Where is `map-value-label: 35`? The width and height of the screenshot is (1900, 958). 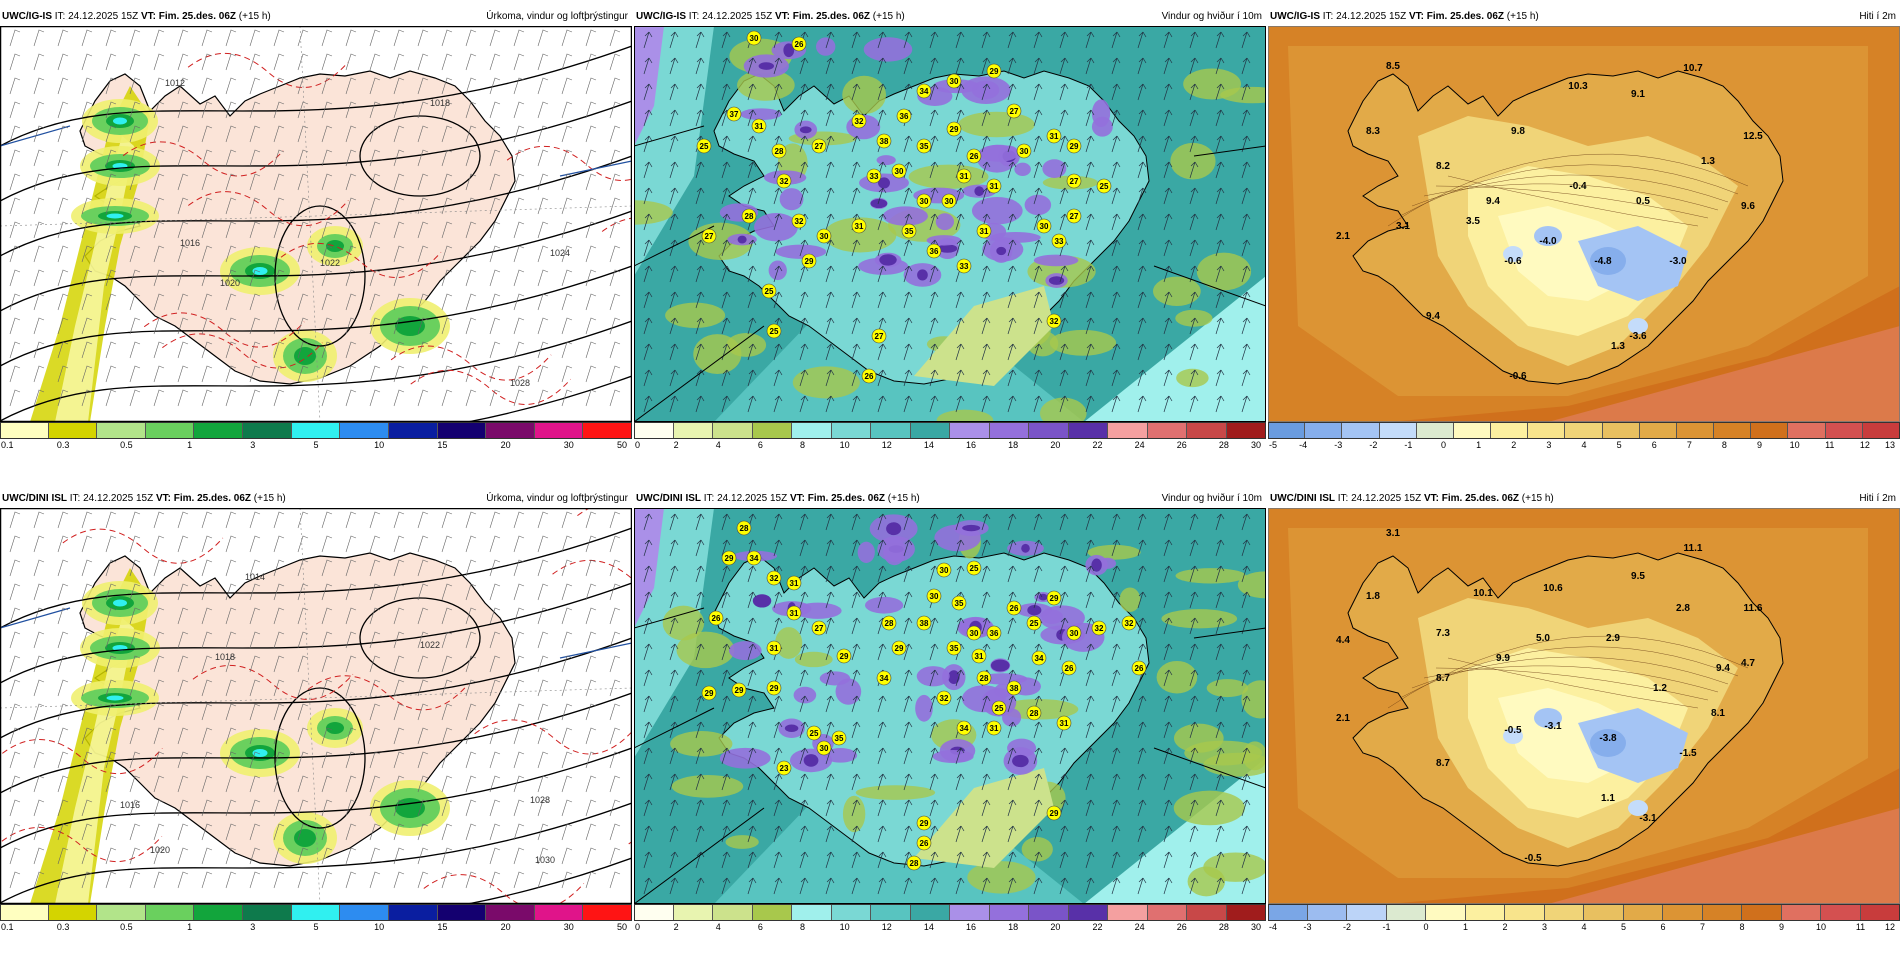 map-value-label: 35 is located at coordinates (909, 231).